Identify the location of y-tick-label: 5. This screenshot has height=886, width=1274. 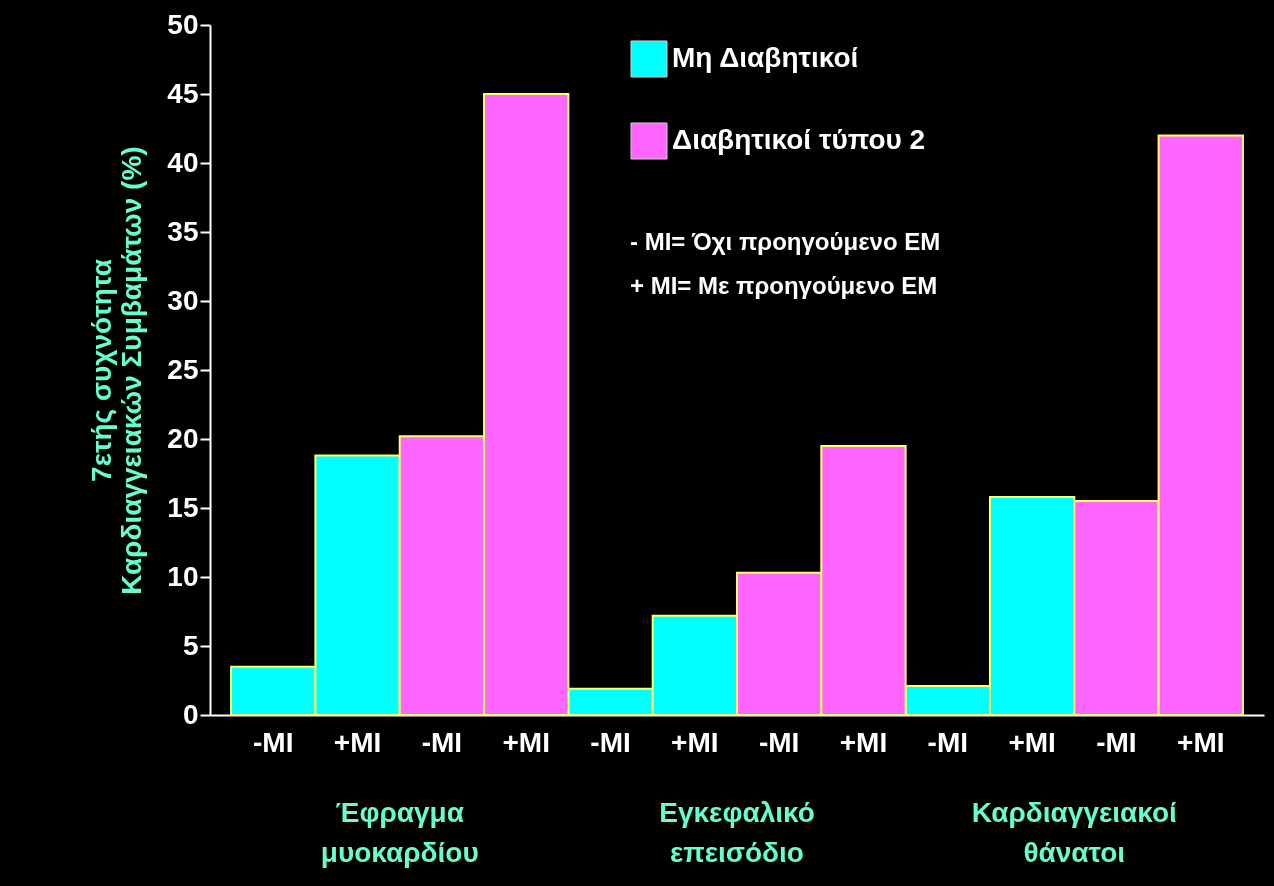
(190, 645).